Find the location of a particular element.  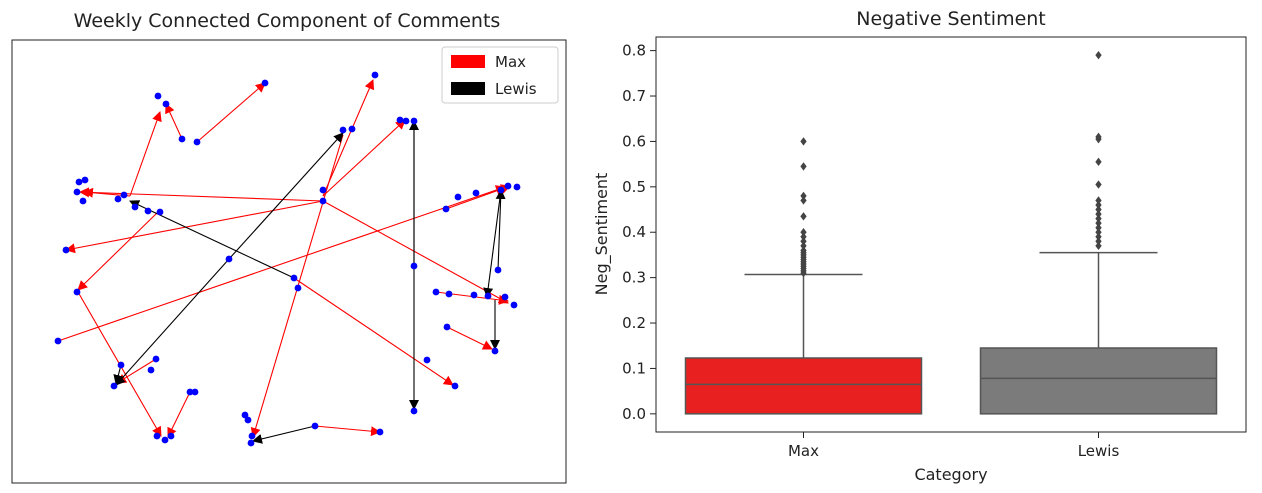

y-tick-label-7: 0.7 is located at coordinates (634, 96).